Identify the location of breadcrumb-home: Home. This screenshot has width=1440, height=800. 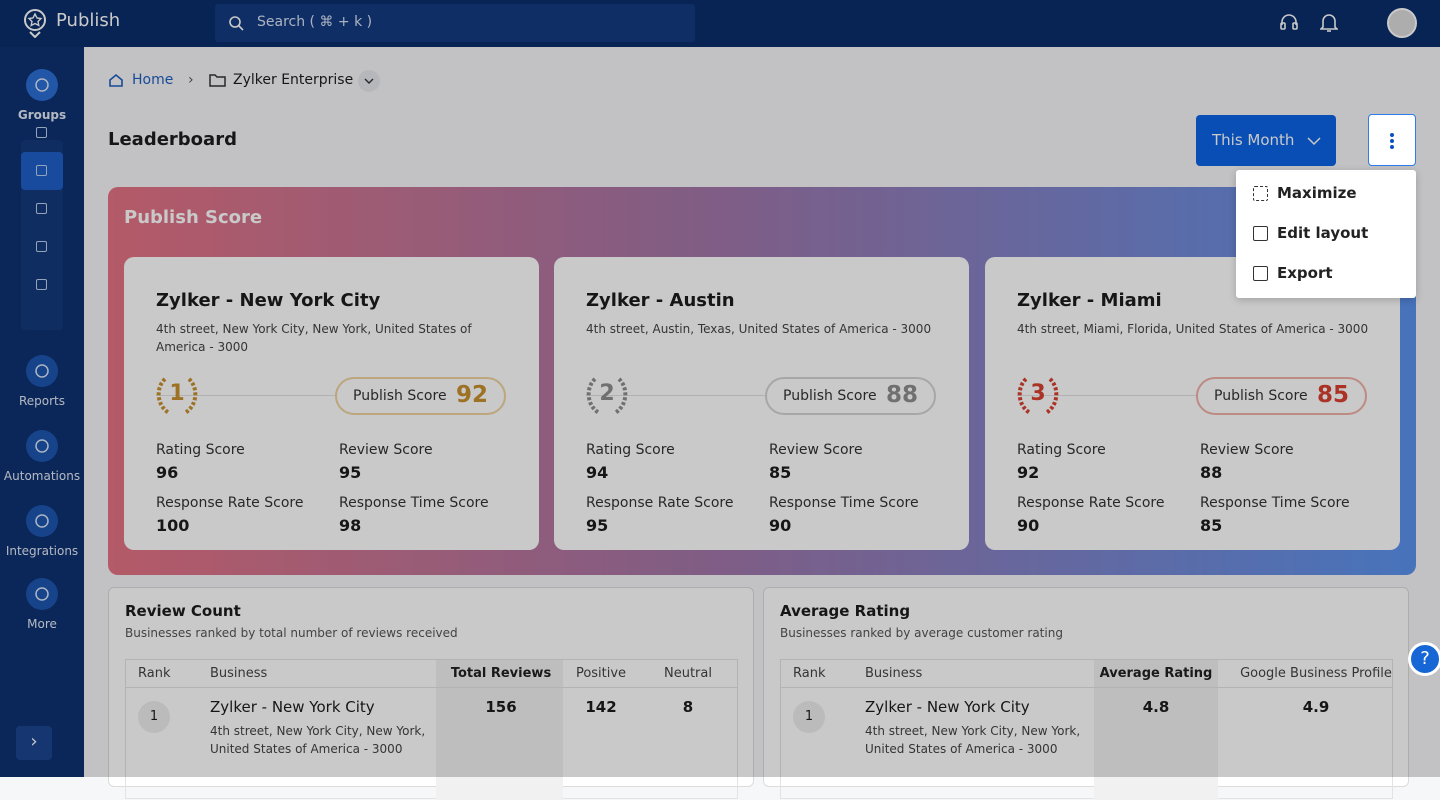
(153, 80).